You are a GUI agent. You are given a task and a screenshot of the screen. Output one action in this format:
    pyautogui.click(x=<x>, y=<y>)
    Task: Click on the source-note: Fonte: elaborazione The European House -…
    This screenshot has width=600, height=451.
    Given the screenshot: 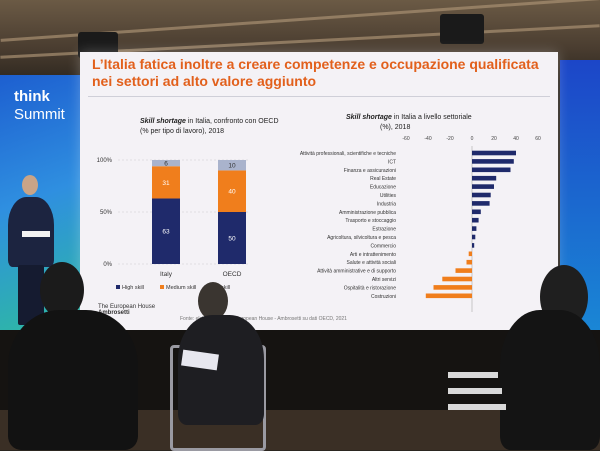 What is the action you would take?
    pyautogui.click(x=263, y=319)
    